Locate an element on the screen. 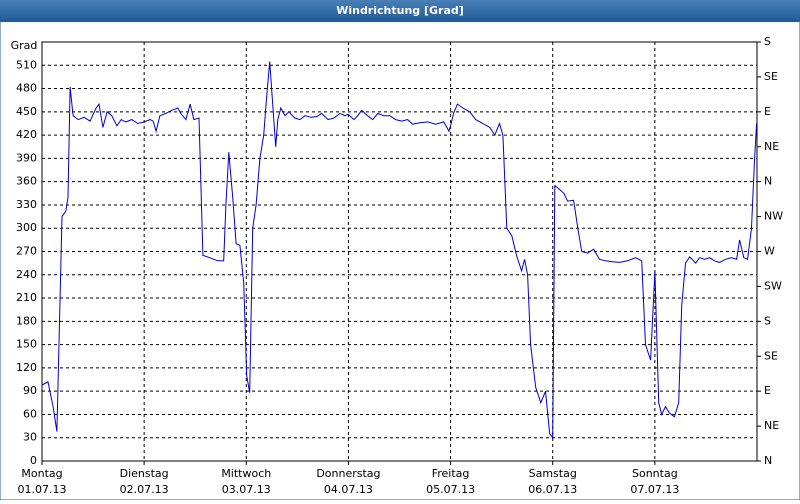 This screenshot has height=504, width=800. x-tick-date: 07.07.13 is located at coordinates (654, 489).